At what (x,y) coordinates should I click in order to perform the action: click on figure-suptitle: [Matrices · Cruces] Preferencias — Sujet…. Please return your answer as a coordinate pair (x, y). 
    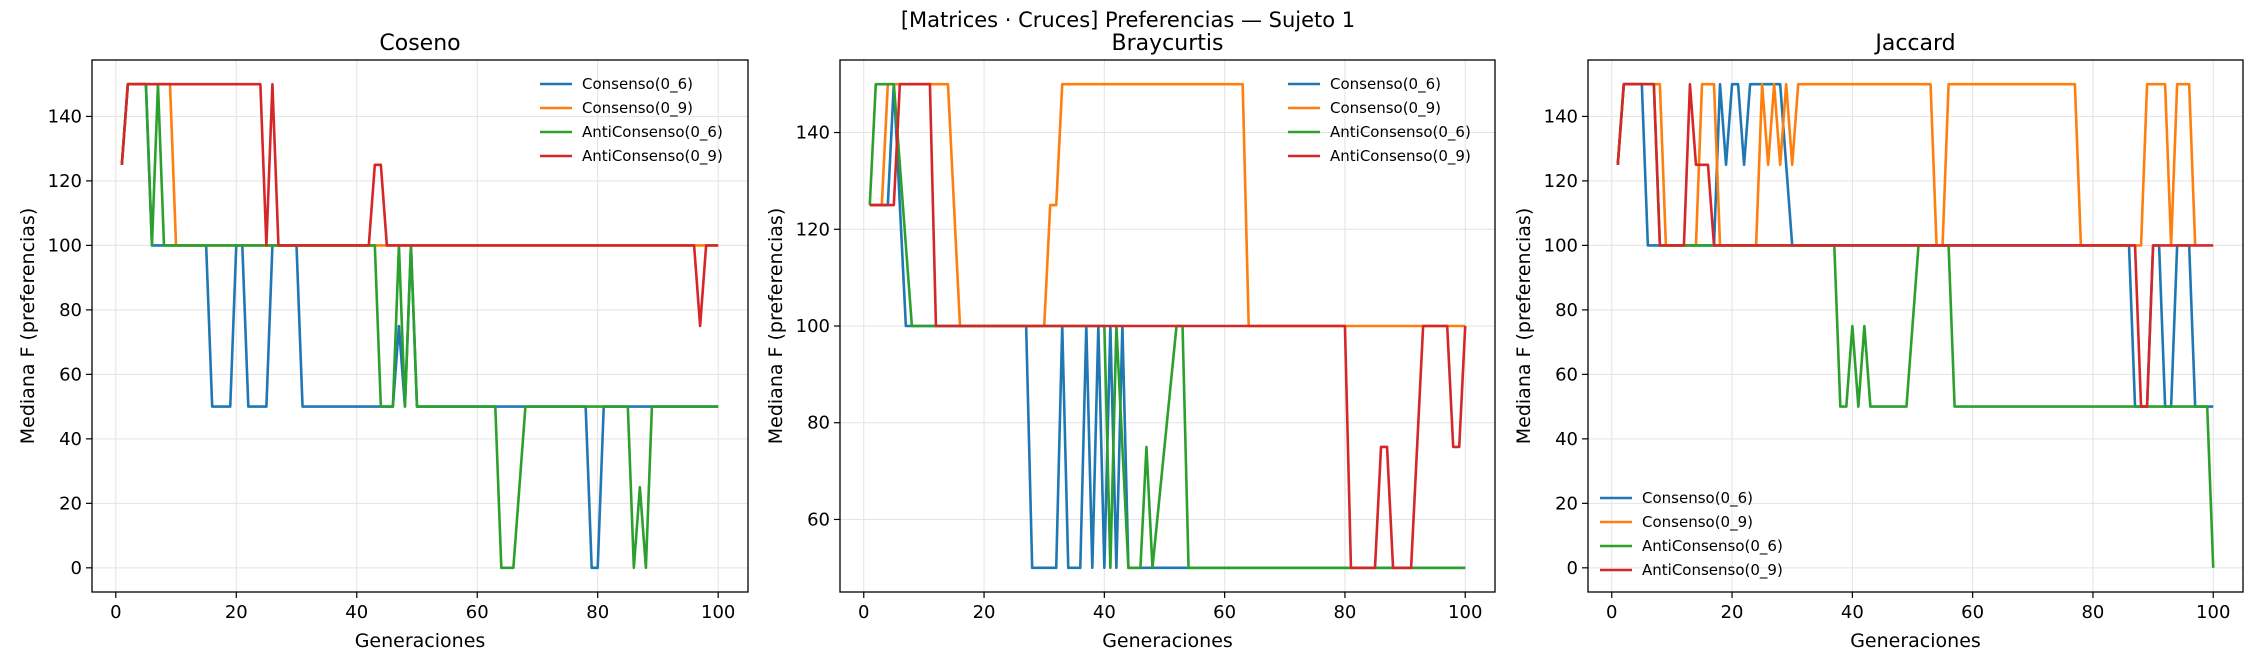
    Looking at the image, I should click on (1128, 20).